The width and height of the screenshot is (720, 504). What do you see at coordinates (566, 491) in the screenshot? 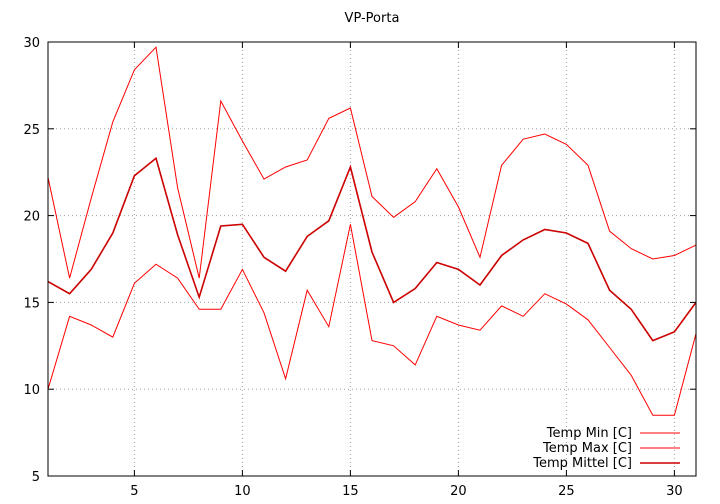
I see `x-tick-label: 25` at bounding box center [566, 491].